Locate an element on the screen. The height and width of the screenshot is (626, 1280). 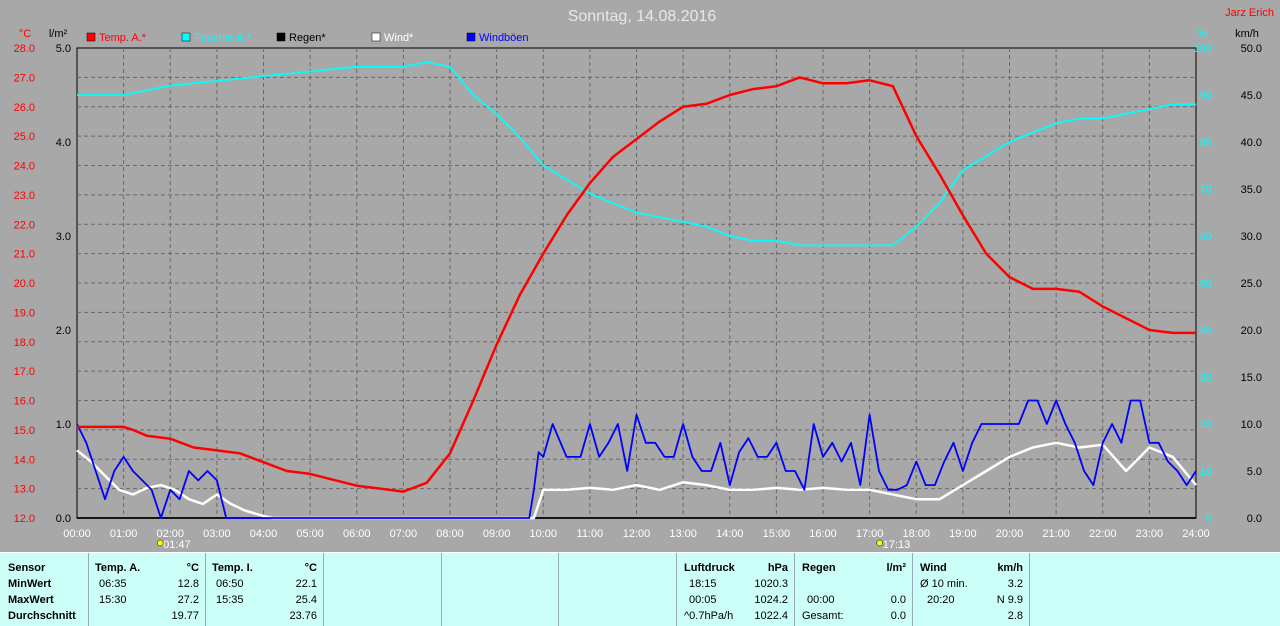
sunrise-time-label: 01:47 is located at coordinates (177, 545).